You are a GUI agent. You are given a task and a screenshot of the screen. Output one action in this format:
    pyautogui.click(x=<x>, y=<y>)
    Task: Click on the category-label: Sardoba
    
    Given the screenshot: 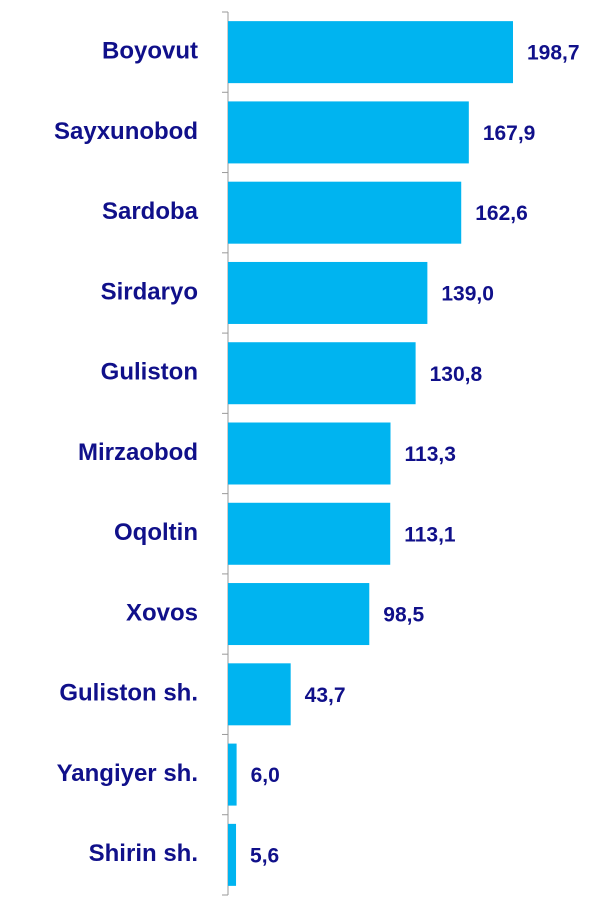 What is the action you would take?
    pyautogui.click(x=150, y=211)
    